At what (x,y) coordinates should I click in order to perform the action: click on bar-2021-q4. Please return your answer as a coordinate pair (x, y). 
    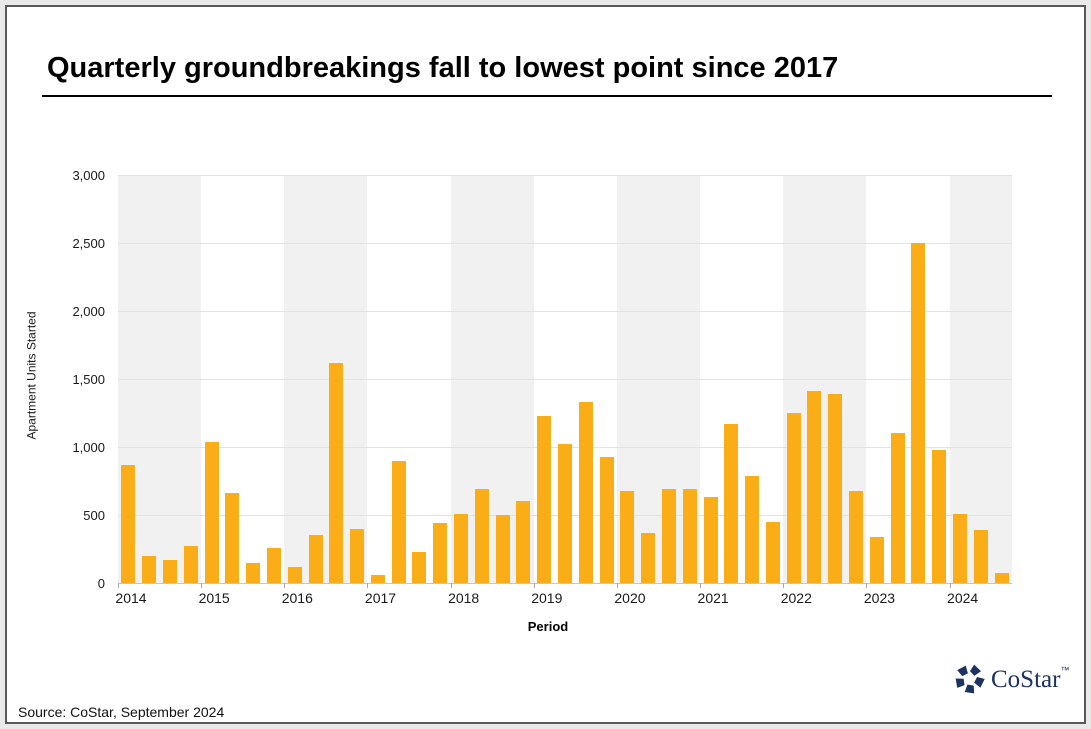
    Looking at the image, I should click on (772, 552).